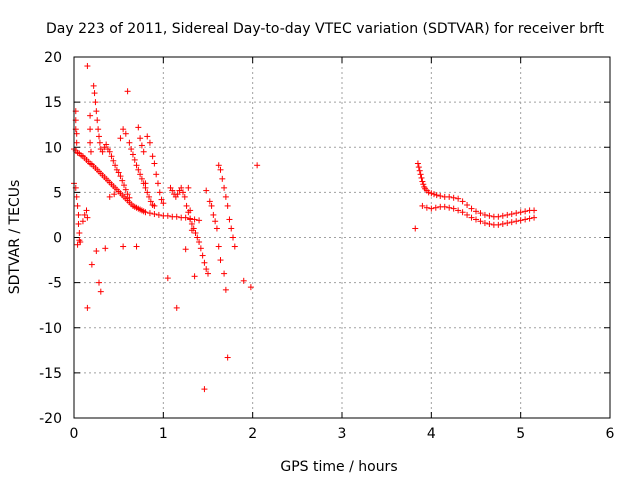 The width and height of the screenshot is (640, 480). What do you see at coordinates (53, 103) in the screenshot?
I see `y-tick-label: 15` at bounding box center [53, 103].